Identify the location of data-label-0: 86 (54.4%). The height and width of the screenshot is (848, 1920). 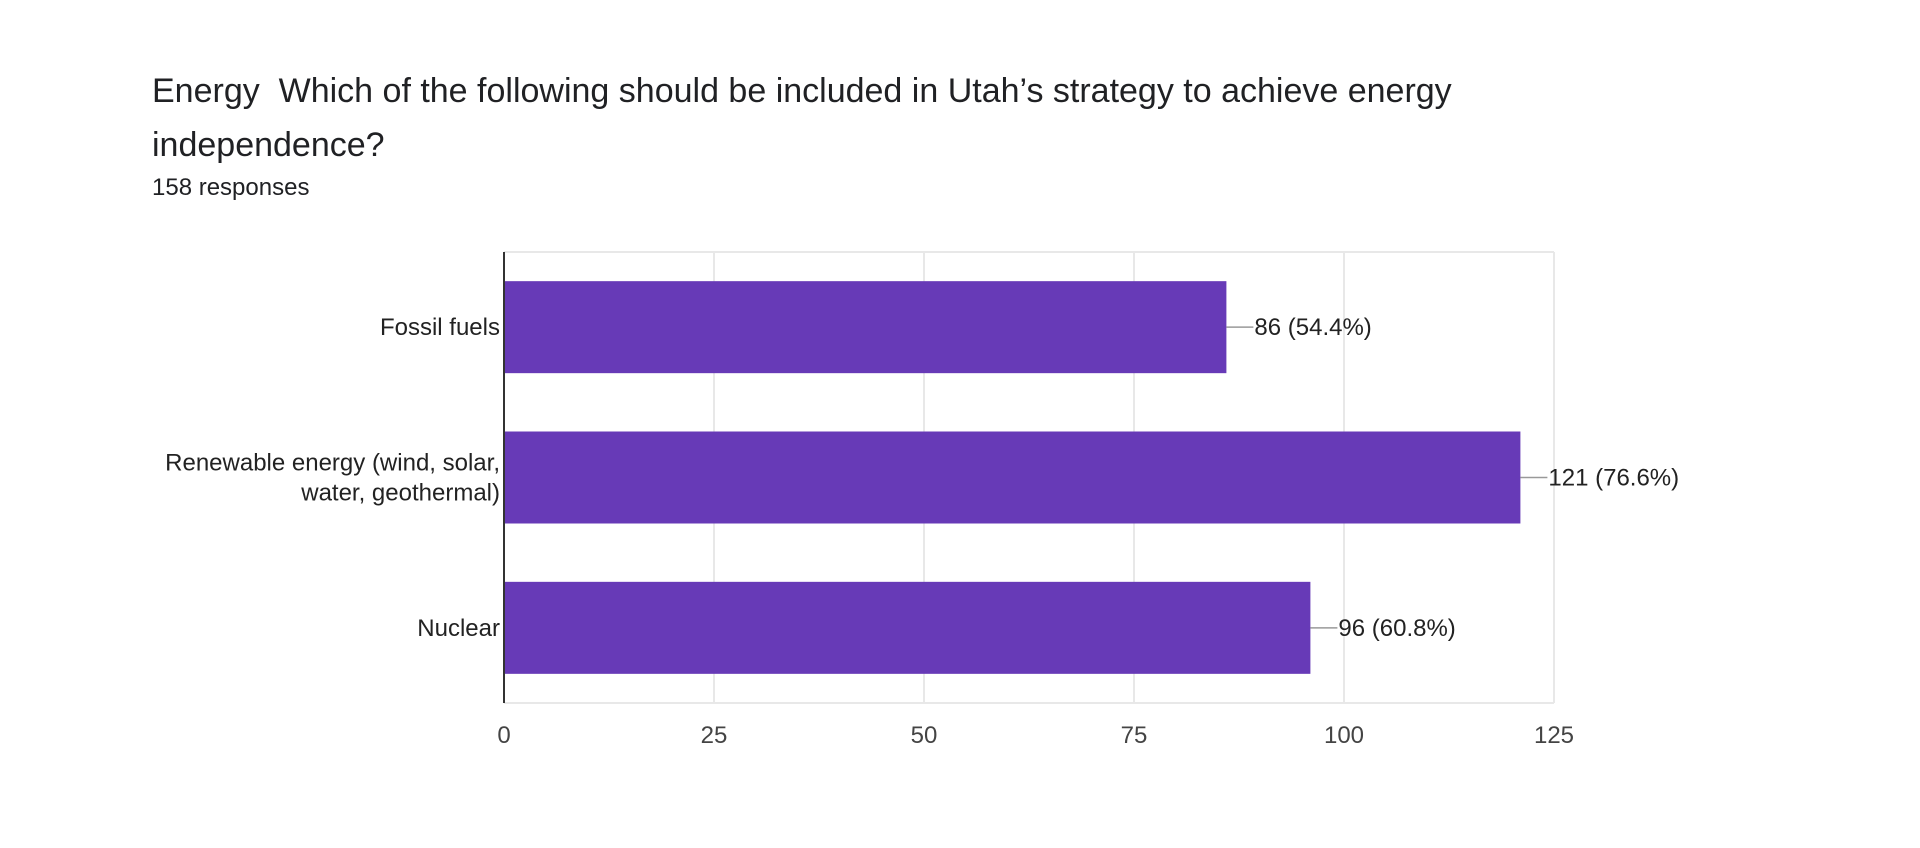
(1312, 327).